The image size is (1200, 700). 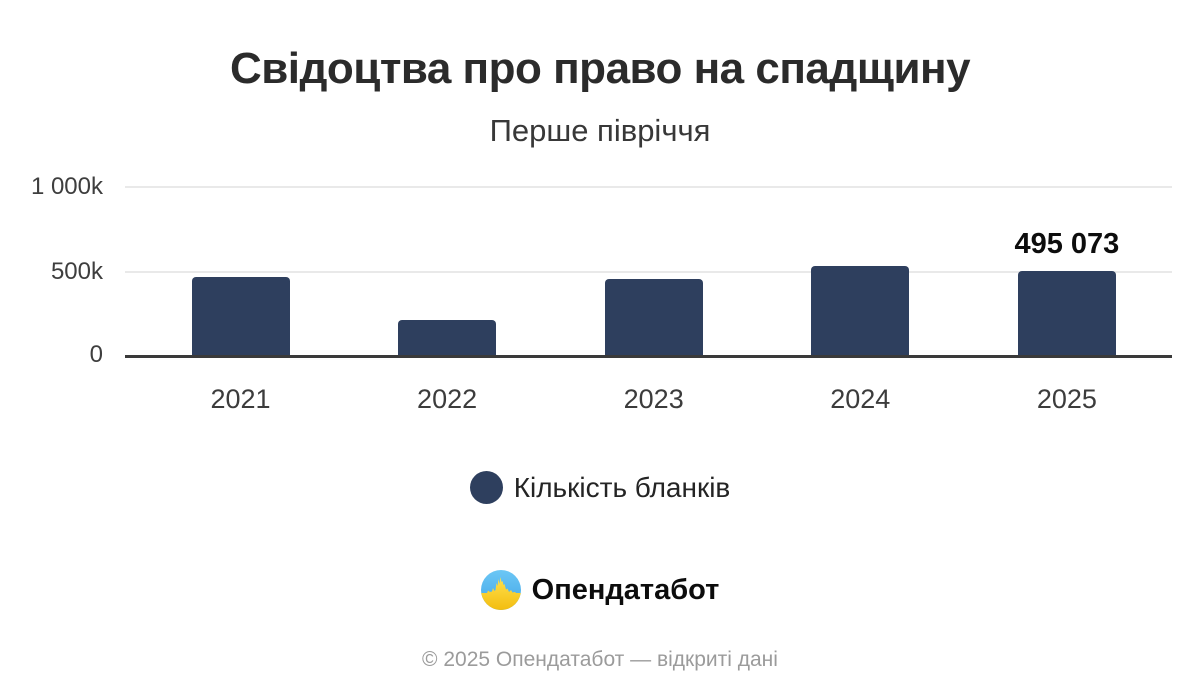 What do you see at coordinates (500, 590) in the screenshot?
I see `opendatabot-pulse-icon` at bounding box center [500, 590].